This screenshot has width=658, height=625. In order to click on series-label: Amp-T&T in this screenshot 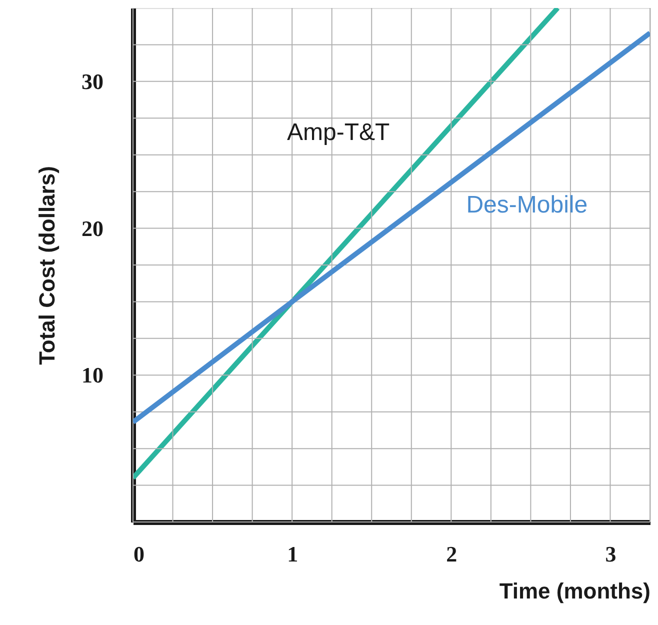, I will do `click(338, 132)`.